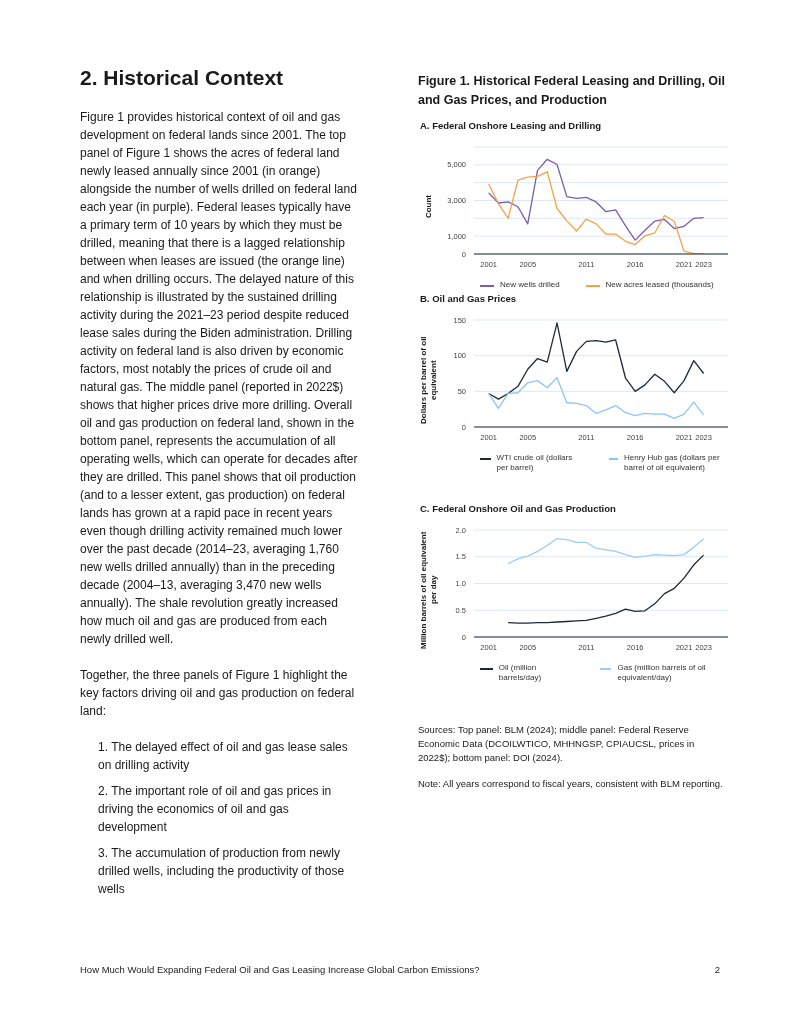 The height and width of the screenshot is (1024, 791). Describe the element at coordinates (223, 756) in the screenshot. I see `text: 1. The delayed effect of oil and gas lease sales on drilling activity` at that location.